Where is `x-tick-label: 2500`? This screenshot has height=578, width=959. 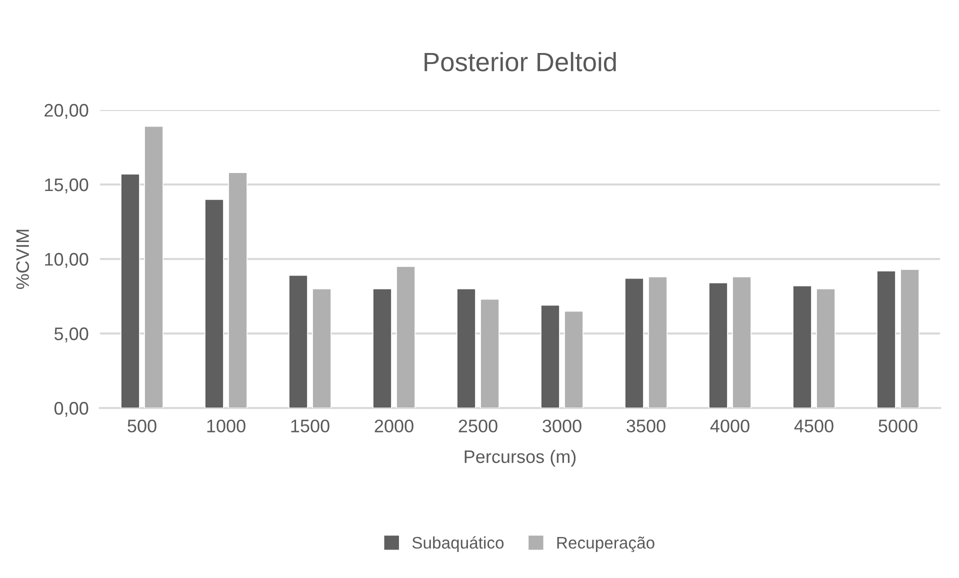
x-tick-label: 2500 is located at coordinates (478, 426).